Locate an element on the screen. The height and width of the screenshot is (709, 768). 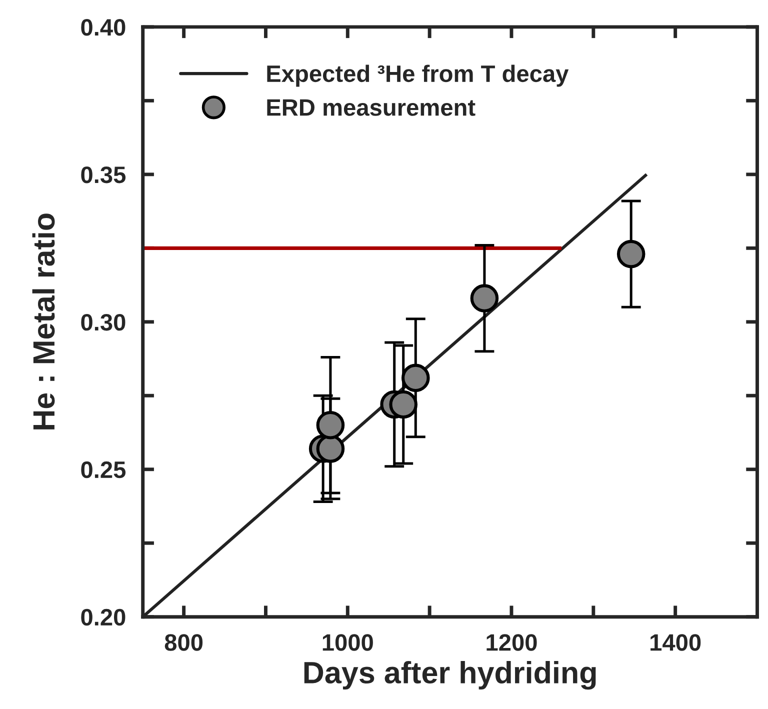
y-axis-title: He : Metal ratio is located at coordinates (43, 322).